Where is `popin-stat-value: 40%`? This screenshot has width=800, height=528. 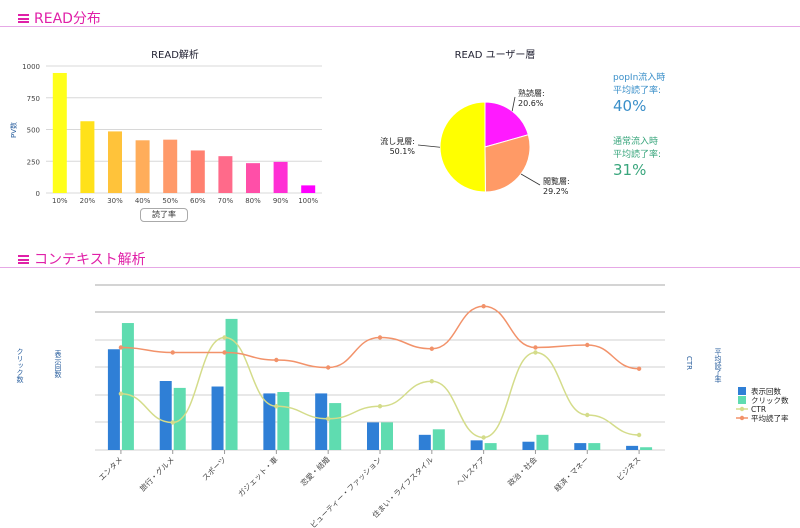
popin-stat-value: 40% is located at coordinates (630, 106).